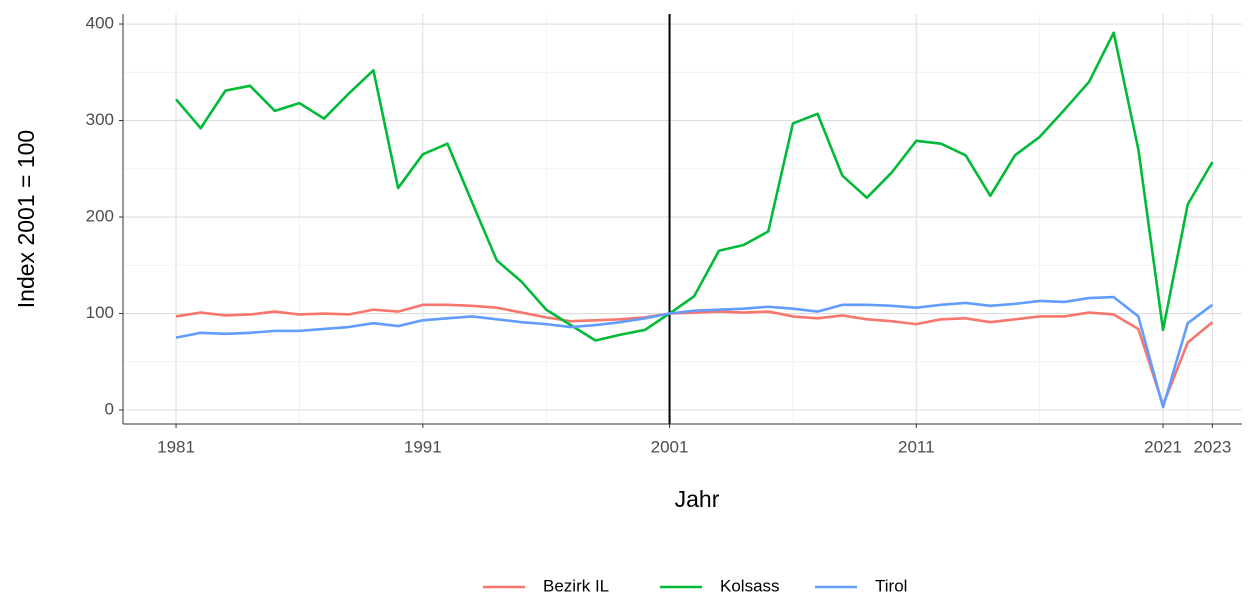 This screenshot has height=597, width=1255. I want to click on y-axis-title: Index 2001 = 100, so click(26, 219).